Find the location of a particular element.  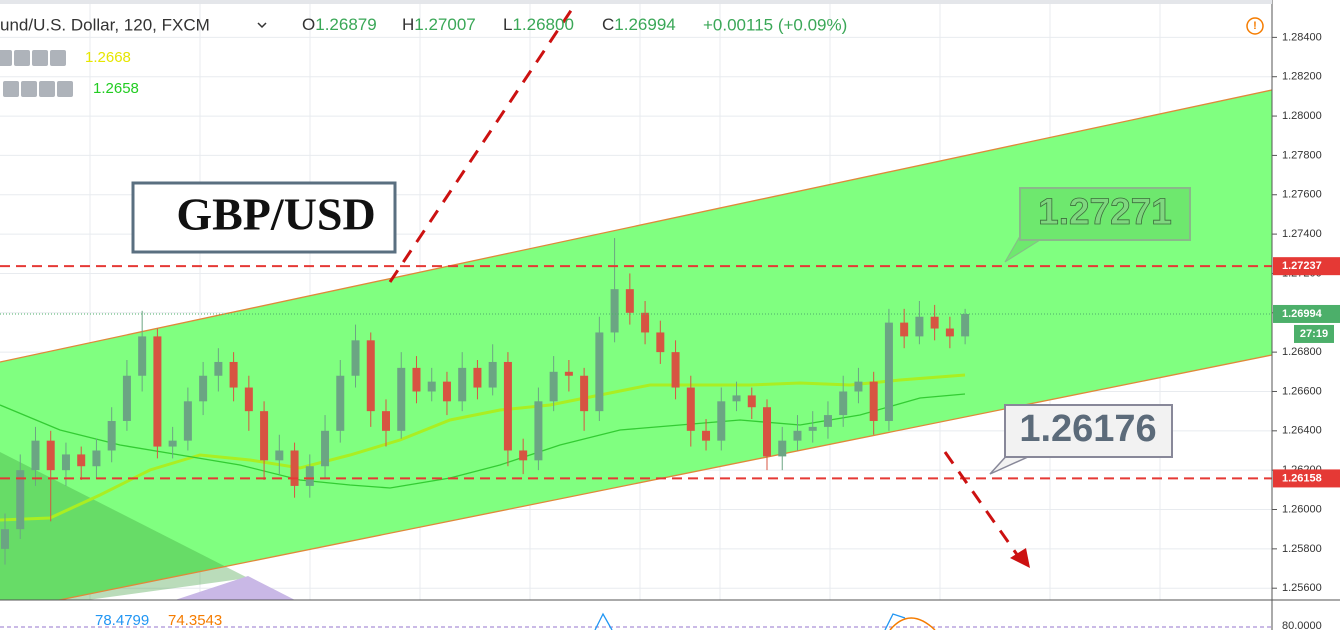

callout is located at coordinates (1088, 431).